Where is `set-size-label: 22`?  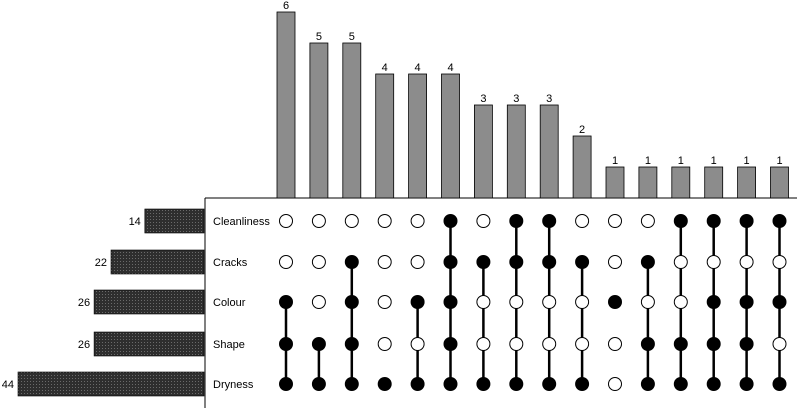 set-size-label: 22 is located at coordinates (101, 263).